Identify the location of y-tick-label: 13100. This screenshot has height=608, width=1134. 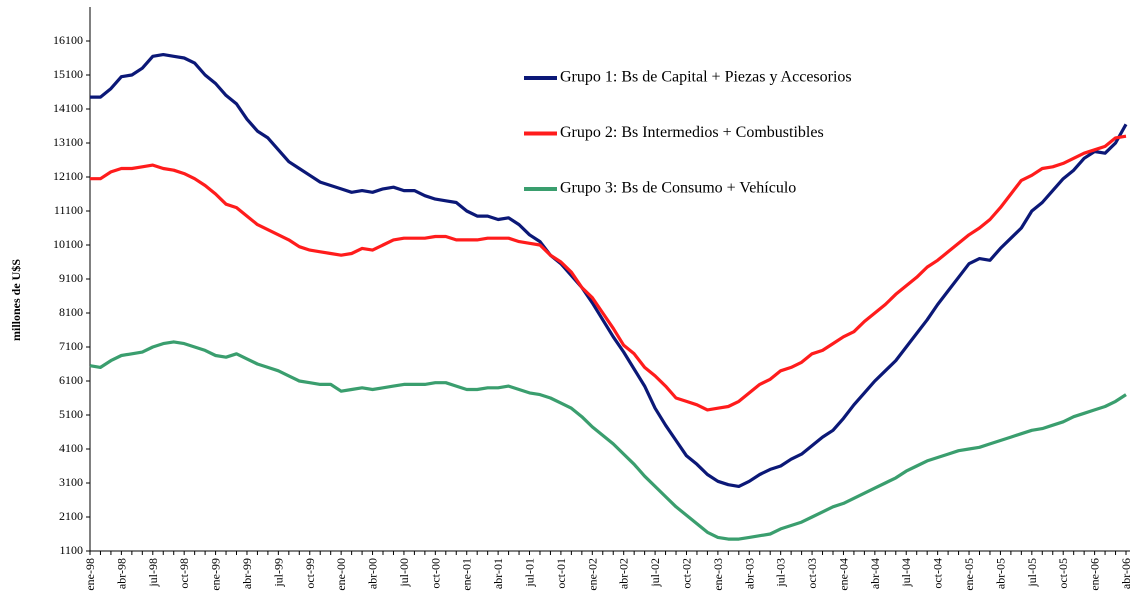
(68, 142).